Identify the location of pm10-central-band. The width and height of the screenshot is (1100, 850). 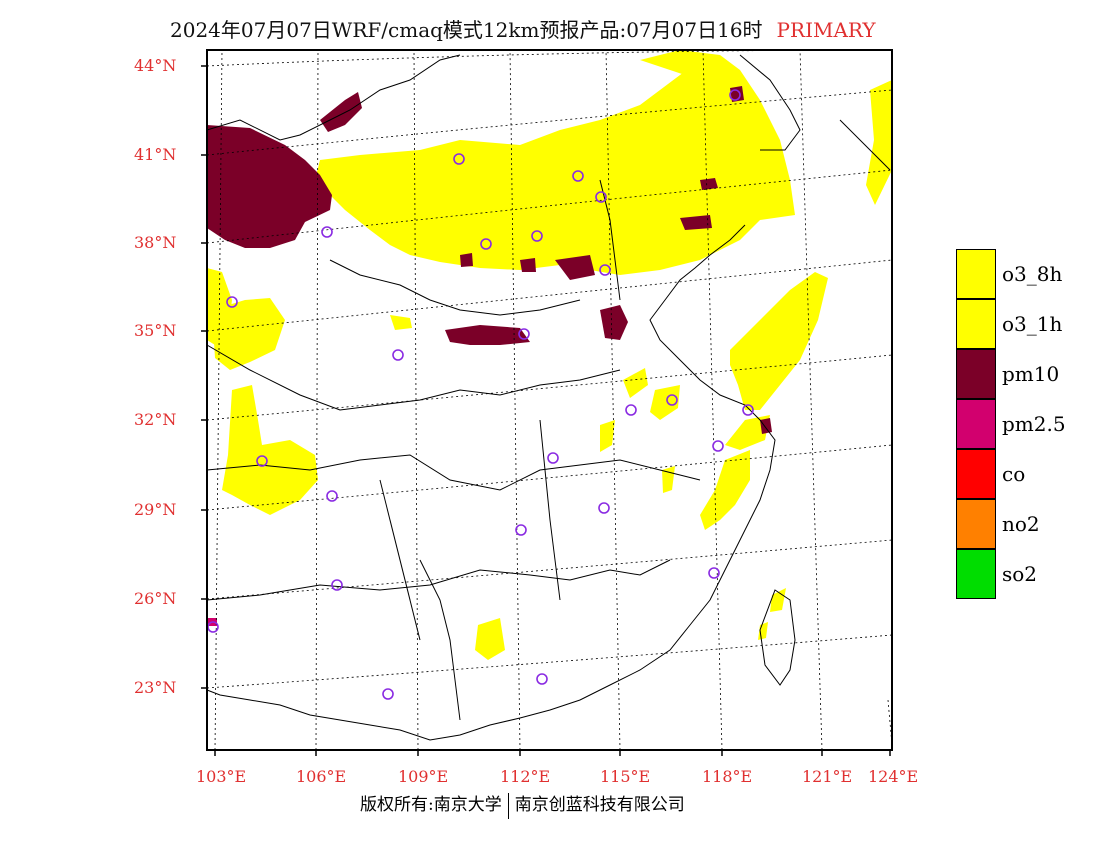
(487, 335).